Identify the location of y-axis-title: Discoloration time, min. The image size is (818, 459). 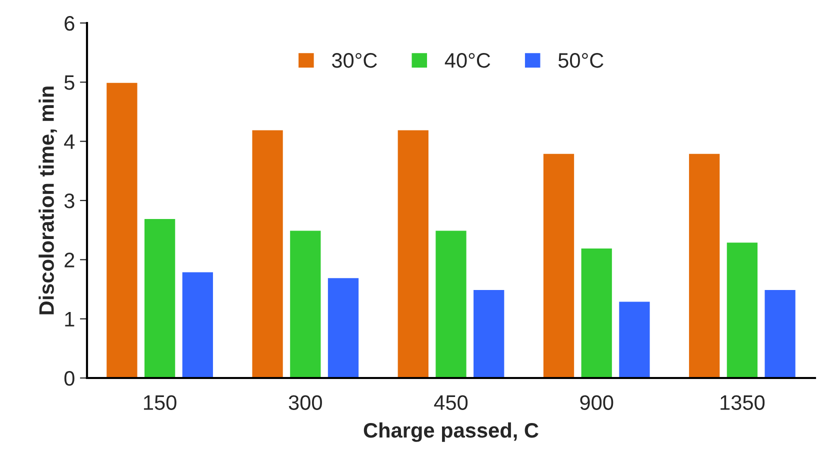
(47, 200).